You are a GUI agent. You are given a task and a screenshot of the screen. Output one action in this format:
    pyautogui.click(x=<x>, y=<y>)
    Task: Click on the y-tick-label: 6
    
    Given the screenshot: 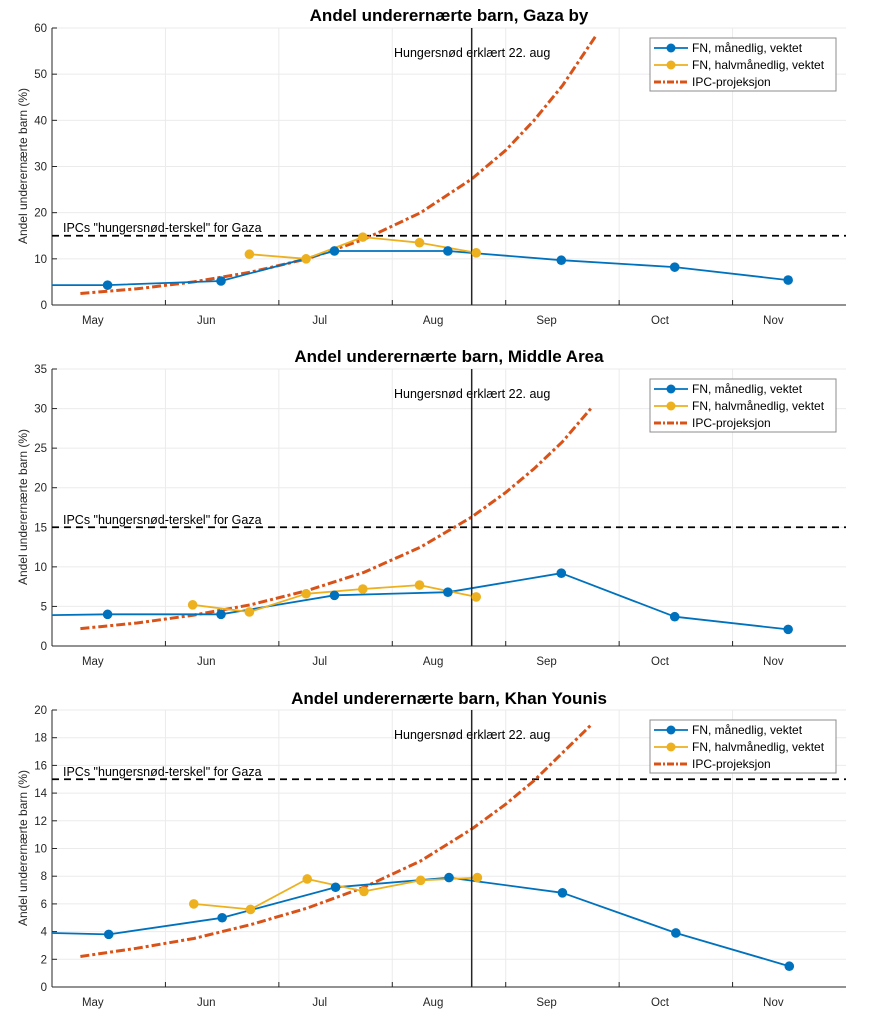 What is the action you would take?
    pyautogui.click(x=44, y=905)
    